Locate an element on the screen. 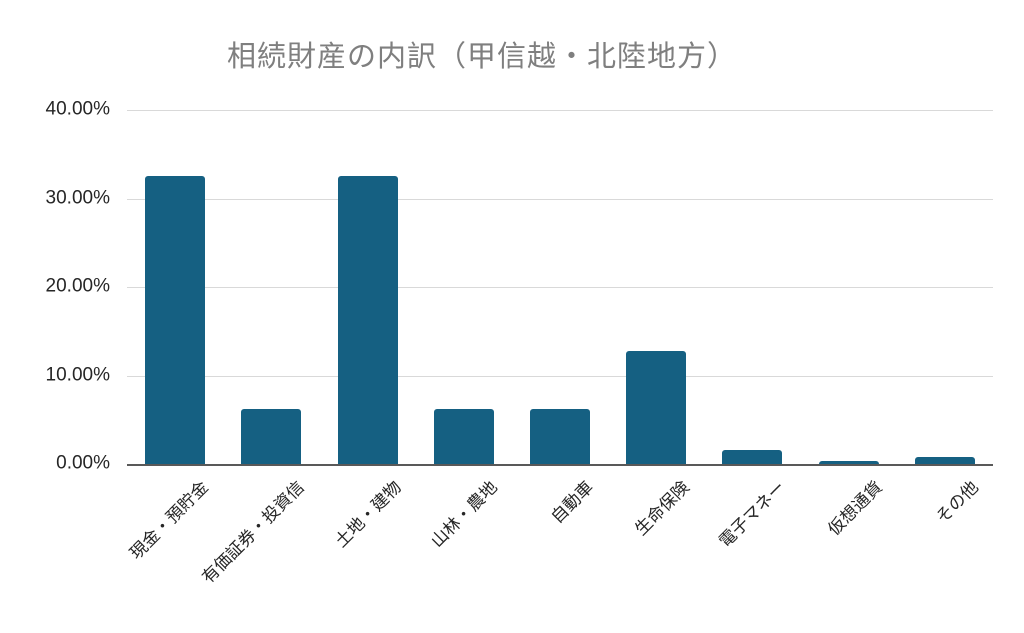  x-axis-category-label: 生命保険 is located at coordinates (662, 508).